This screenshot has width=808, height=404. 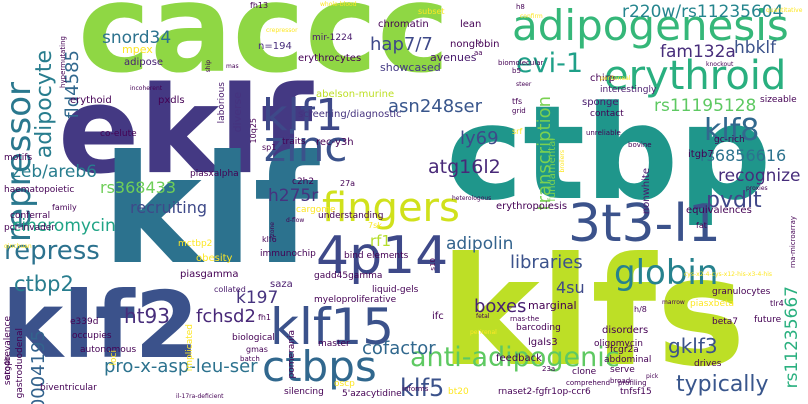 I want to click on word-srf: srf, so click(x=517, y=132).